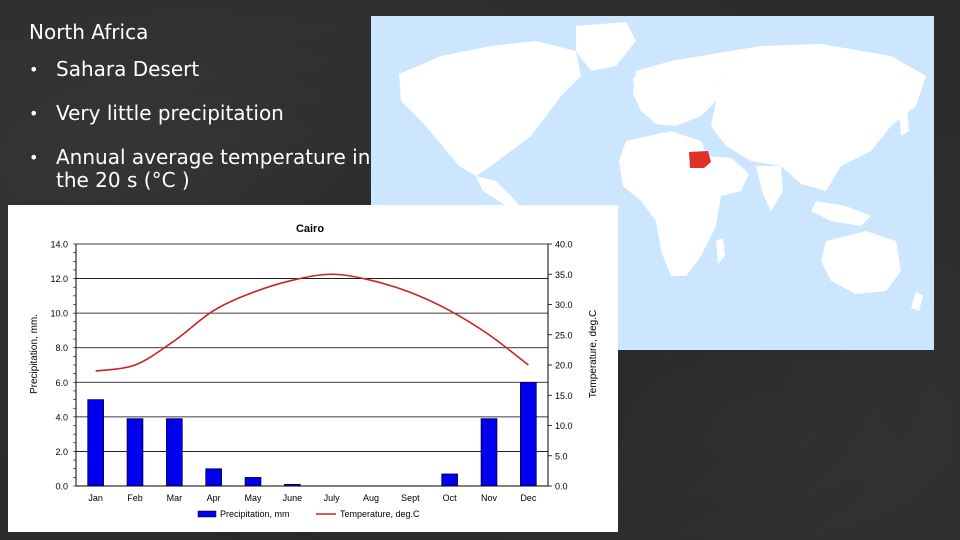  Describe the element at coordinates (255, 514) in the screenshot. I see `legend-precipitation-label: Precipitation, mm` at that location.